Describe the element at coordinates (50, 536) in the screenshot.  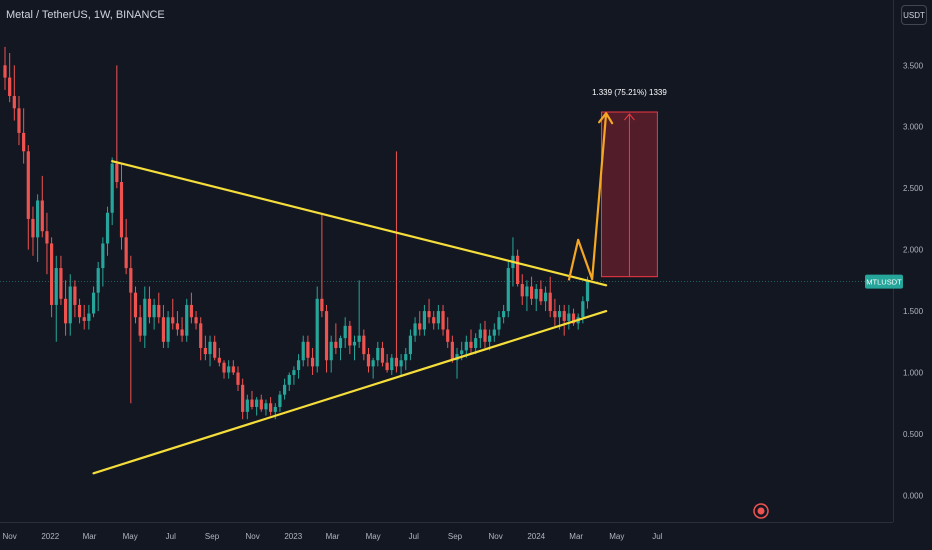
I see `x-tick-label: 2022` at that location.